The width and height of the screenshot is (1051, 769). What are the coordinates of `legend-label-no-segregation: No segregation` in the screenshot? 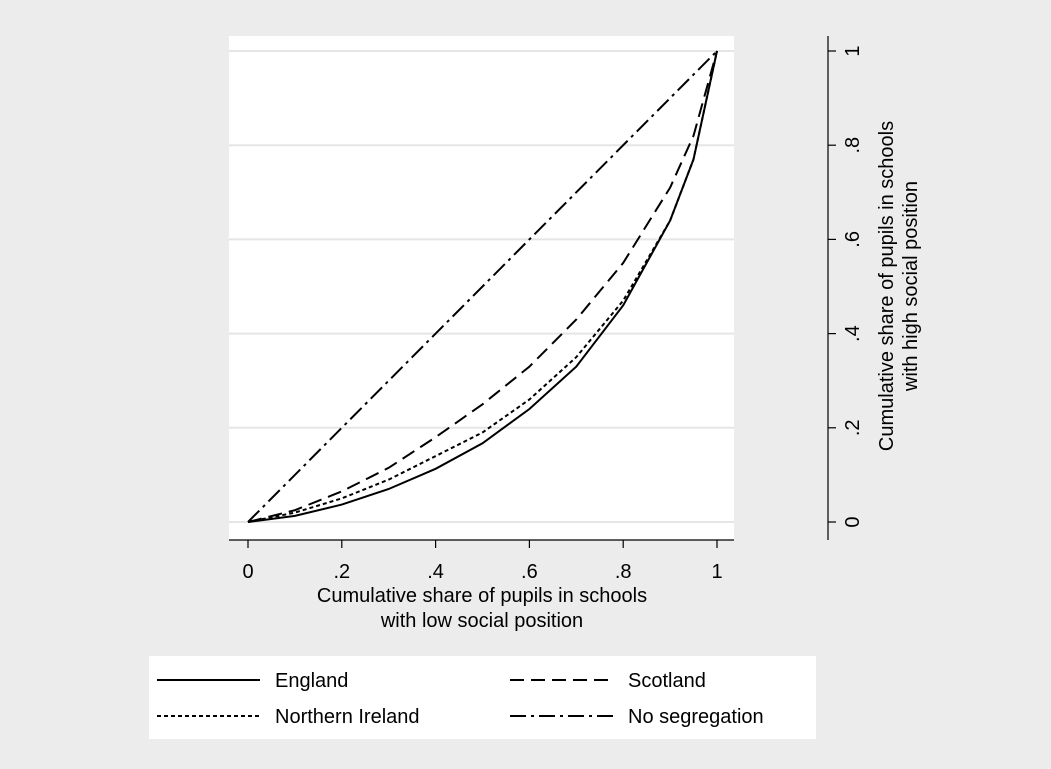 It's located at (696, 717).